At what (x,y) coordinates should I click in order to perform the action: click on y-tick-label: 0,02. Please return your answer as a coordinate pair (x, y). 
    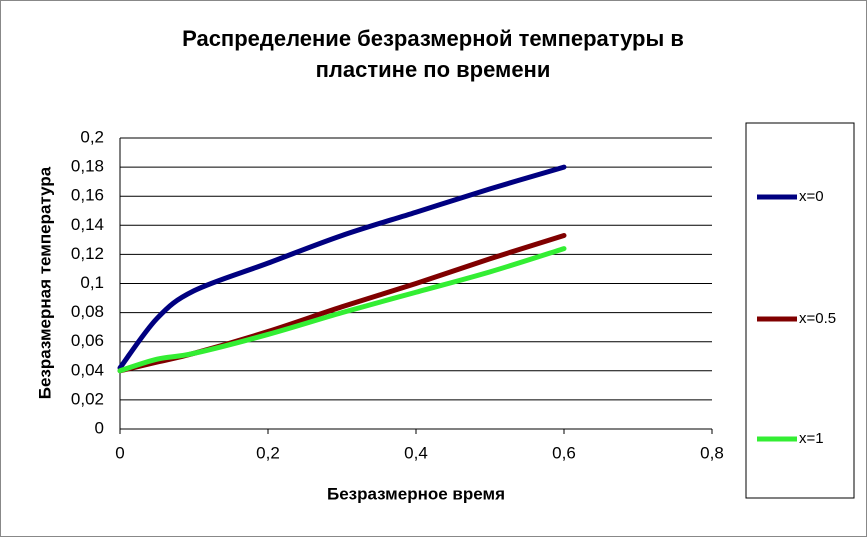
    Looking at the image, I should click on (87, 398).